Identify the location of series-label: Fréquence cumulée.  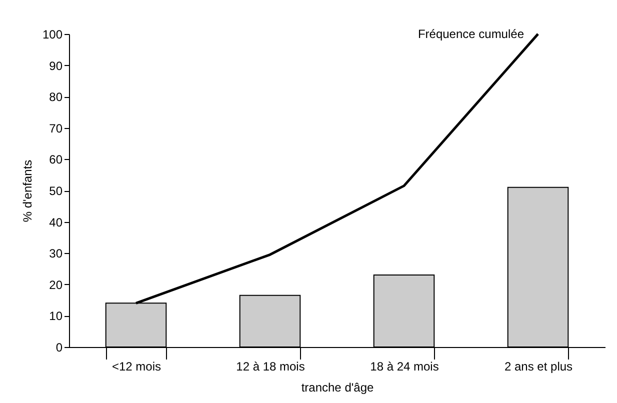
(471, 34).